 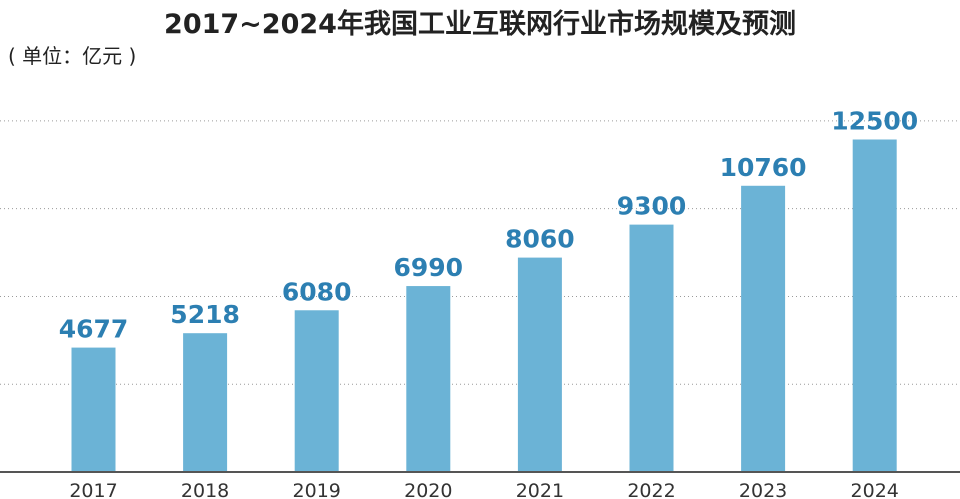 What do you see at coordinates (874, 305) in the screenshot?
I see `bar-2024` at bounding box center [874, 305].